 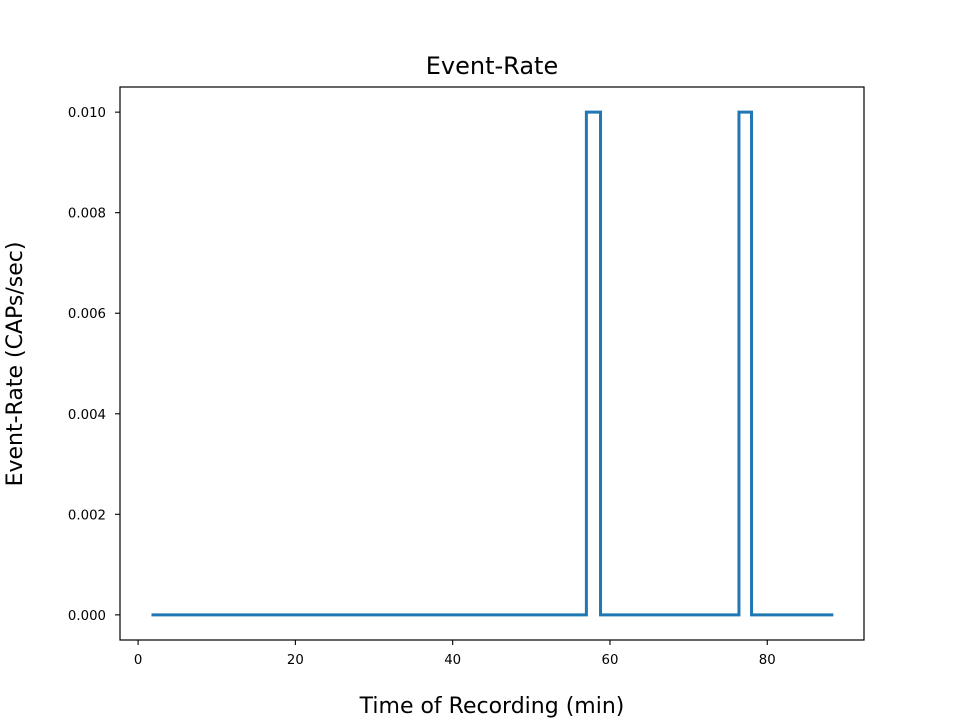 I want to click on x-tick-label: 60, so click(x=610, y=660).